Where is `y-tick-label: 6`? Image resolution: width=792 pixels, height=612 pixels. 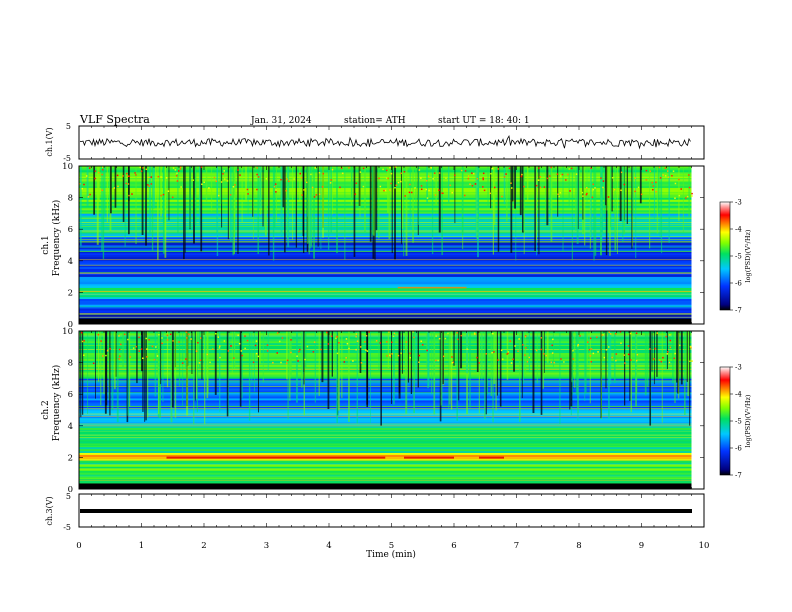 y-tick-label: 6 is located at coordinates (70, 395).